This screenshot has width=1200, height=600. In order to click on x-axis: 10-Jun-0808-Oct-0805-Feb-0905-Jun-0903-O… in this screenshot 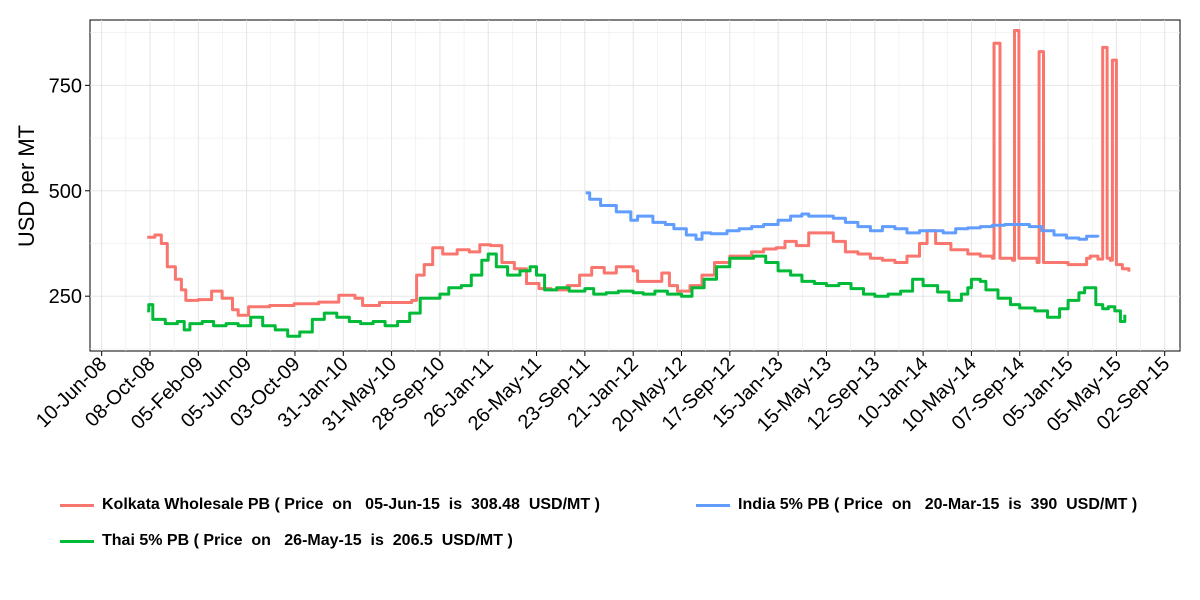, I will do `click(603, 393)`.